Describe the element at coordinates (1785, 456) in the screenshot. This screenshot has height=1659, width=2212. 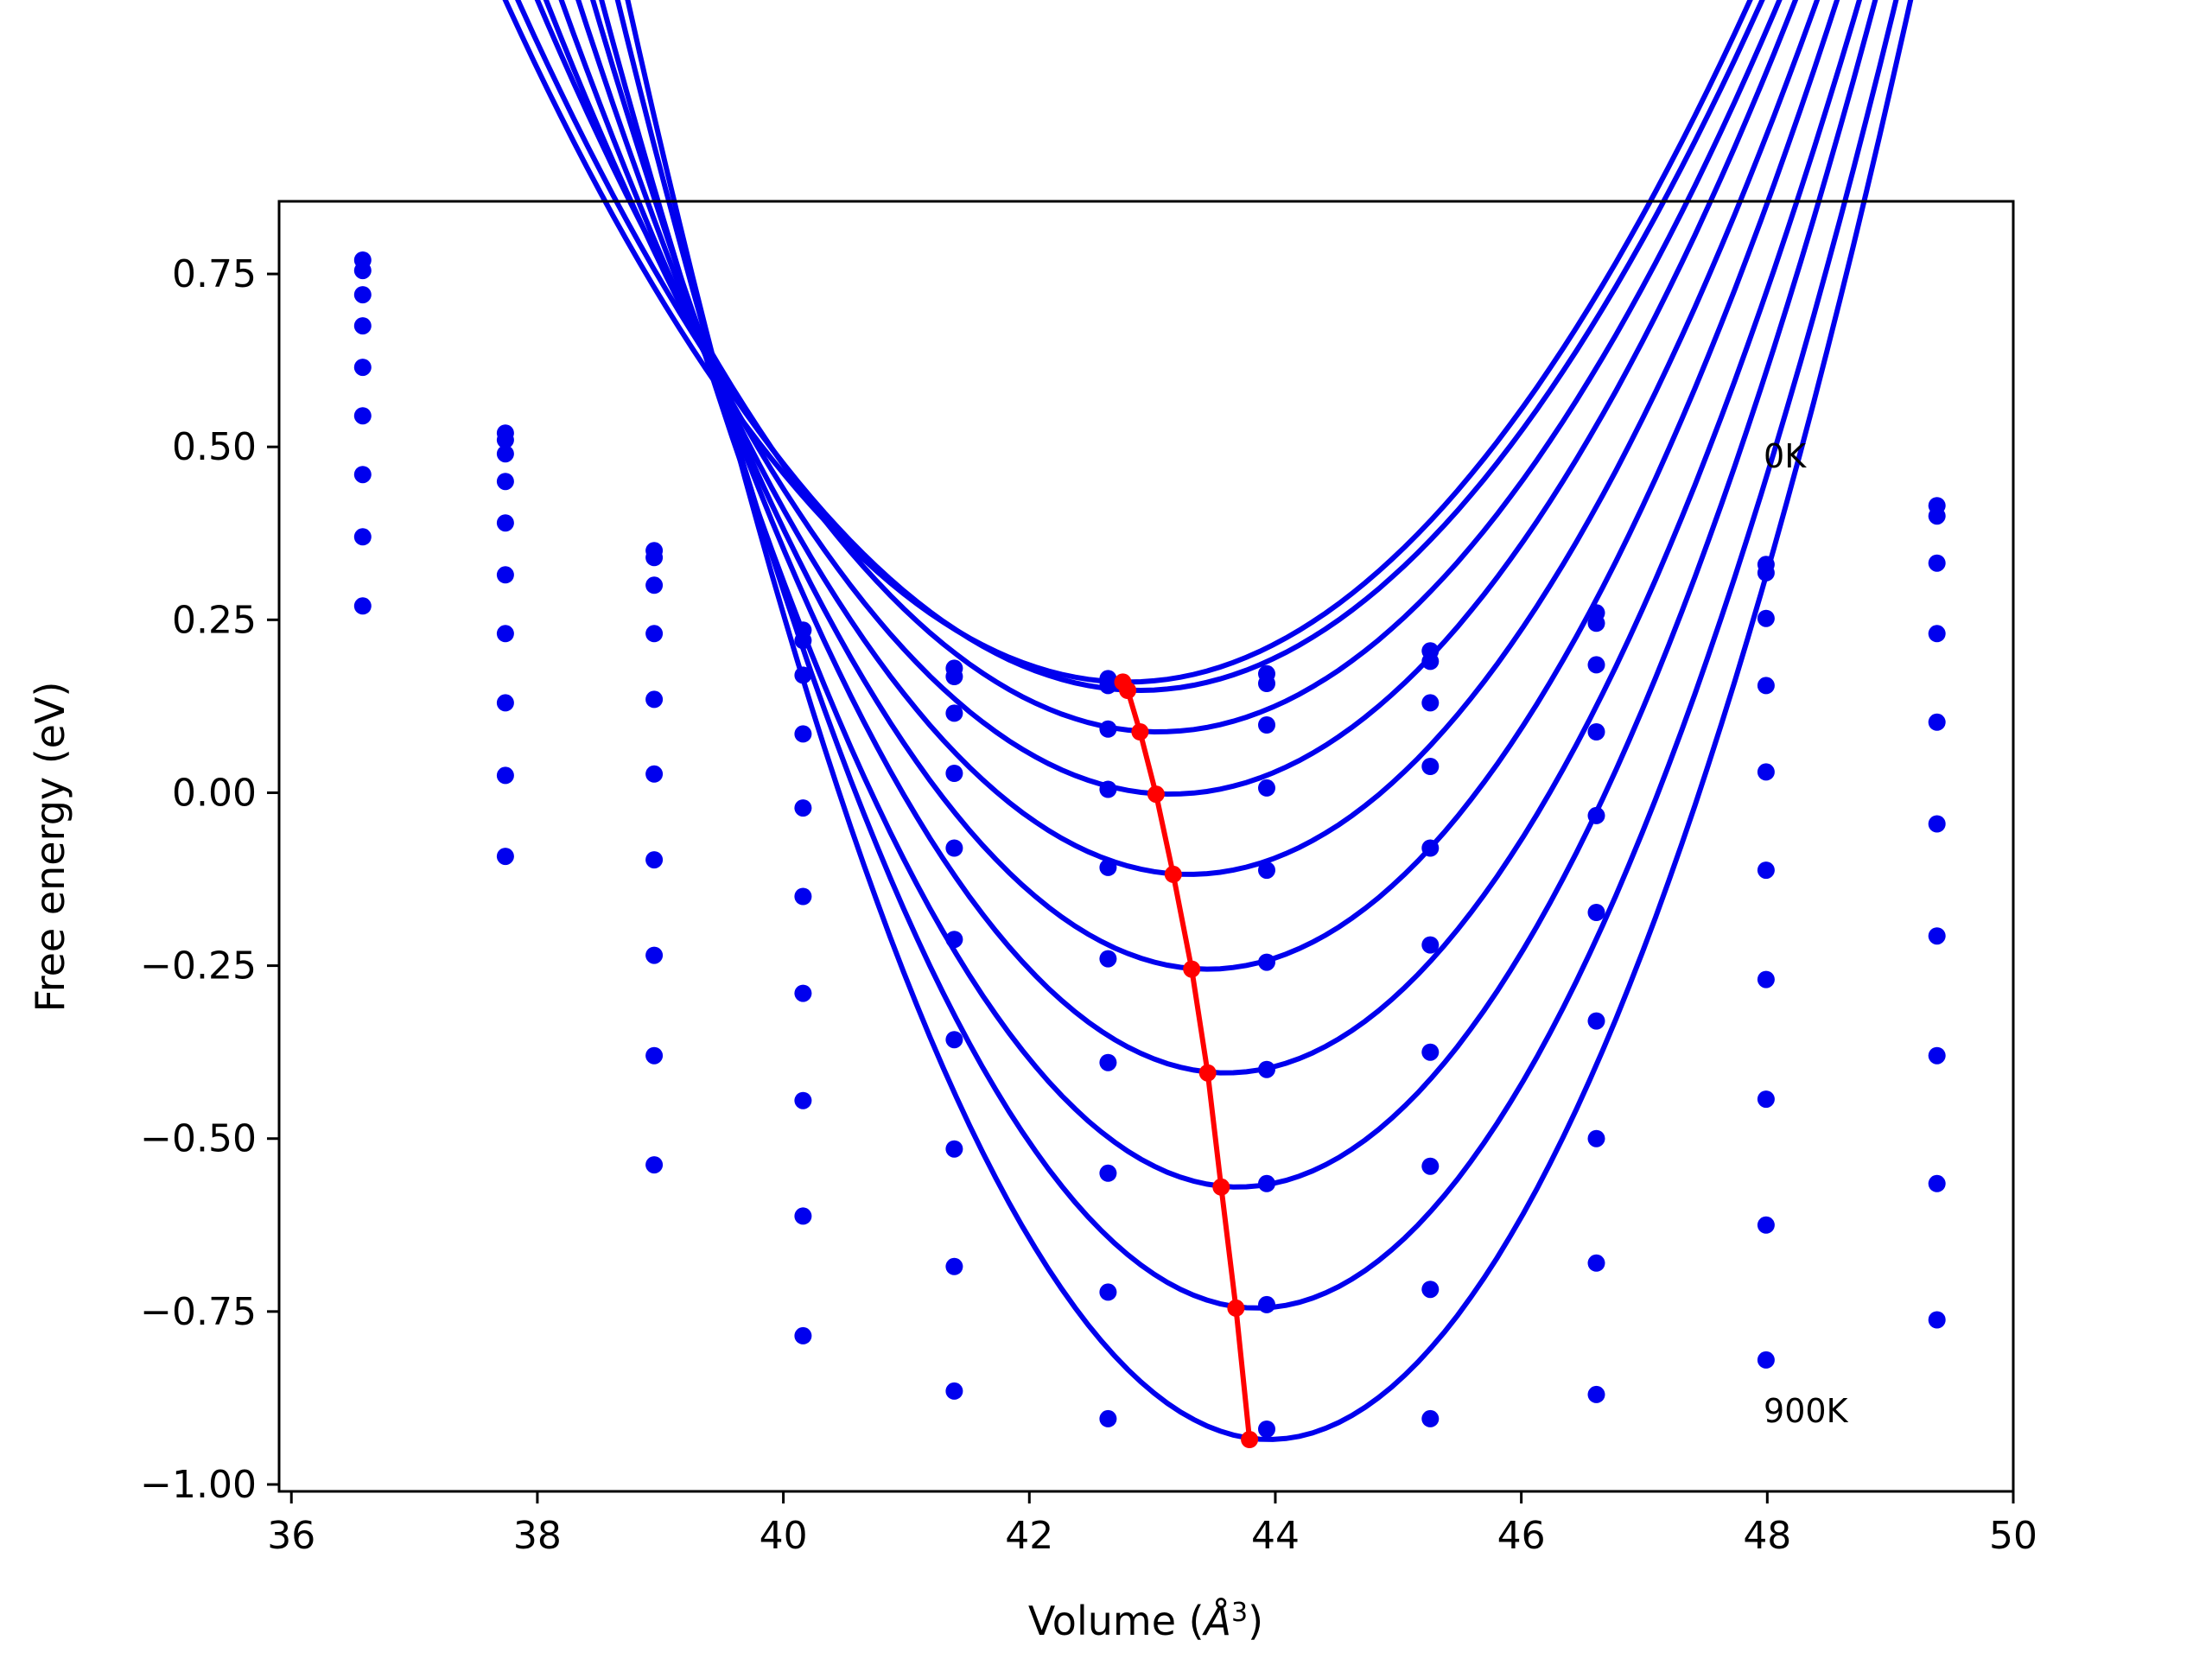
I see `annotation-0k: 0K` at that location.